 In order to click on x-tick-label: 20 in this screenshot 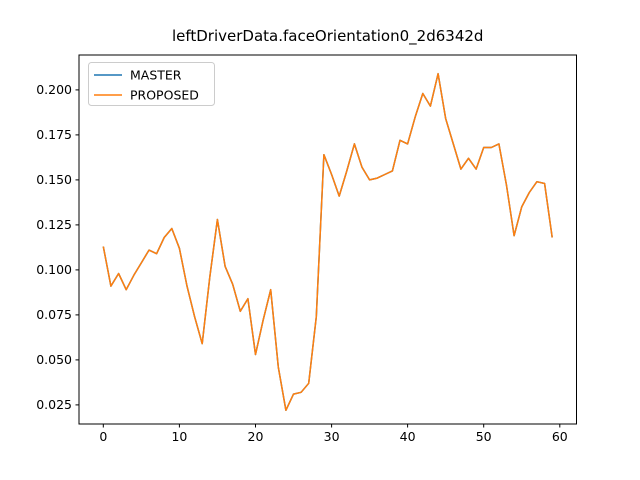, I will do `click(256, 436)`.